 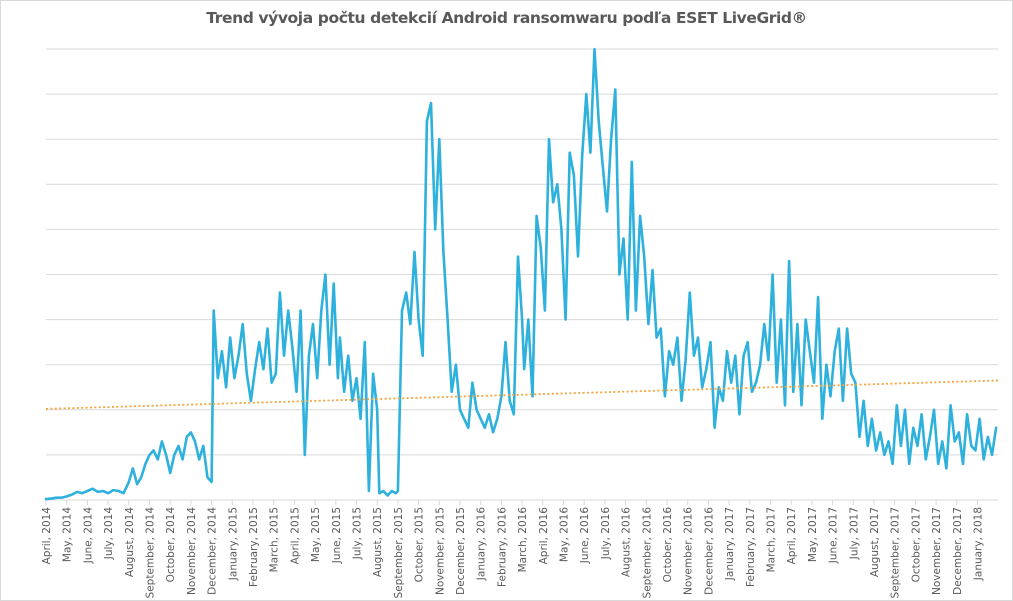 I want to click on x-tick-label: June, 2016, so click(x=585, y=536).